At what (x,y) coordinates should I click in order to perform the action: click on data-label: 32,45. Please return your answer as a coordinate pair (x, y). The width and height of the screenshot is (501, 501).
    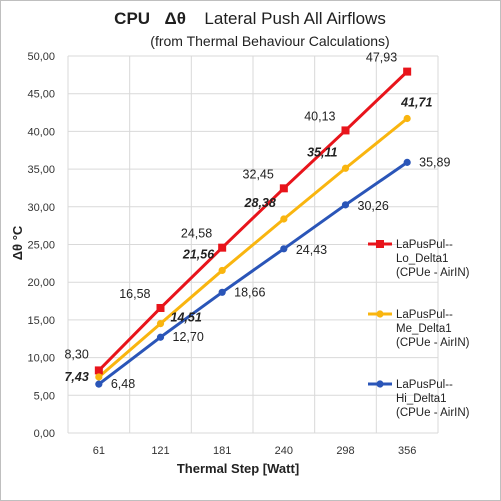
    Looking at the image, I should click on (258, 174).